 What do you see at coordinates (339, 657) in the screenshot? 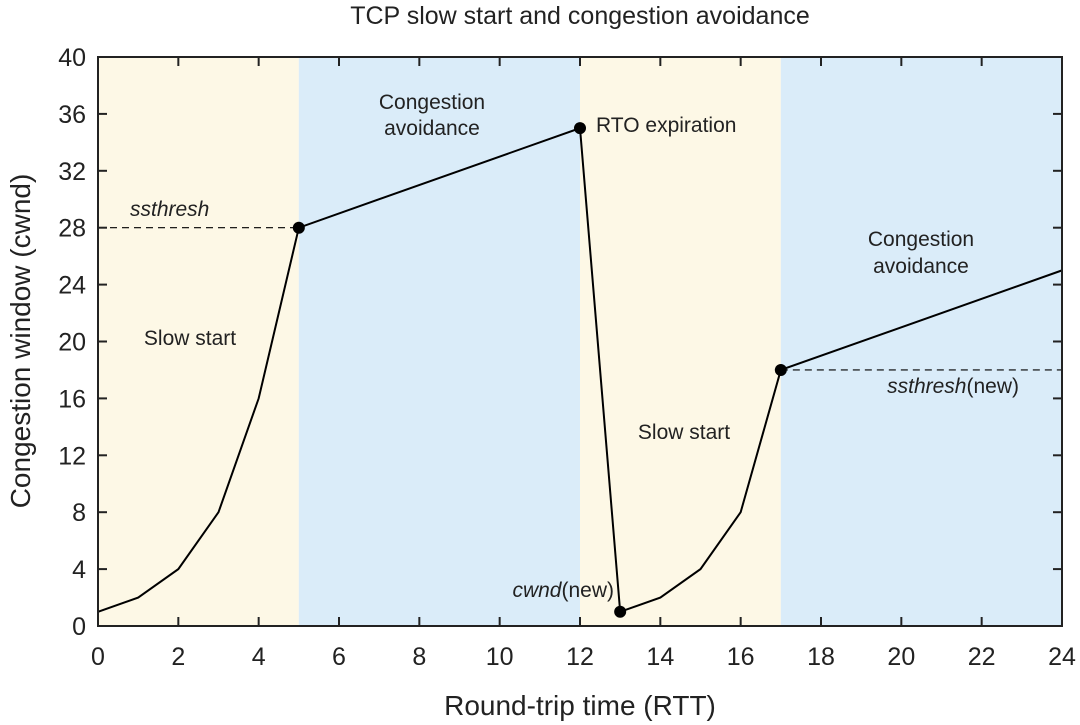
I see `x-tick-label: 6` at bounding box center [339, 657].